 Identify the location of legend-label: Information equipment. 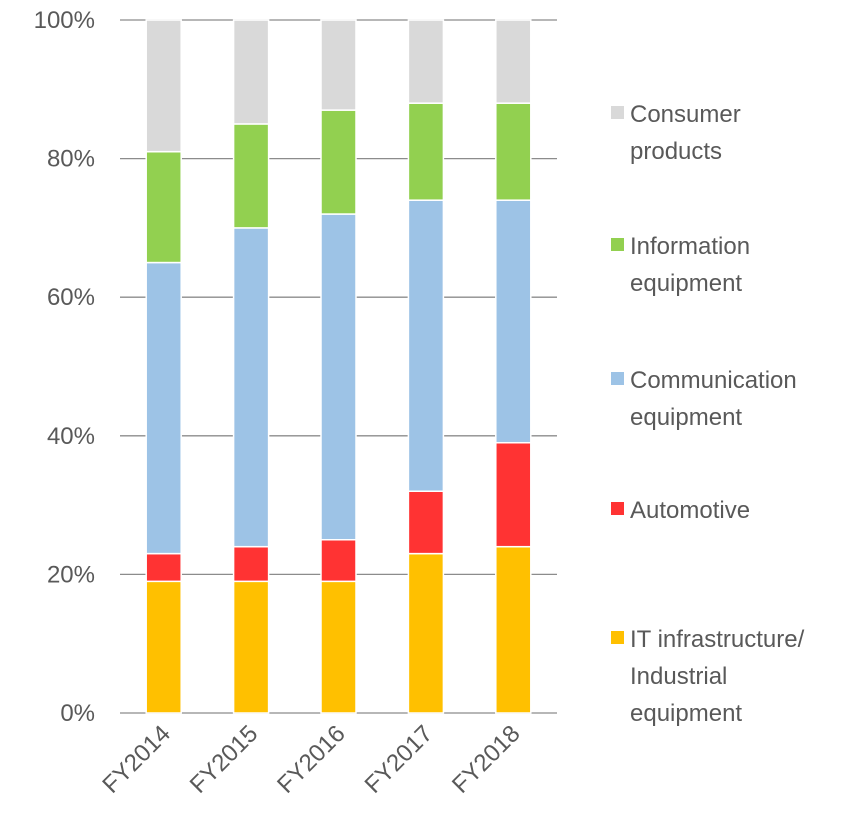
(690, 265).